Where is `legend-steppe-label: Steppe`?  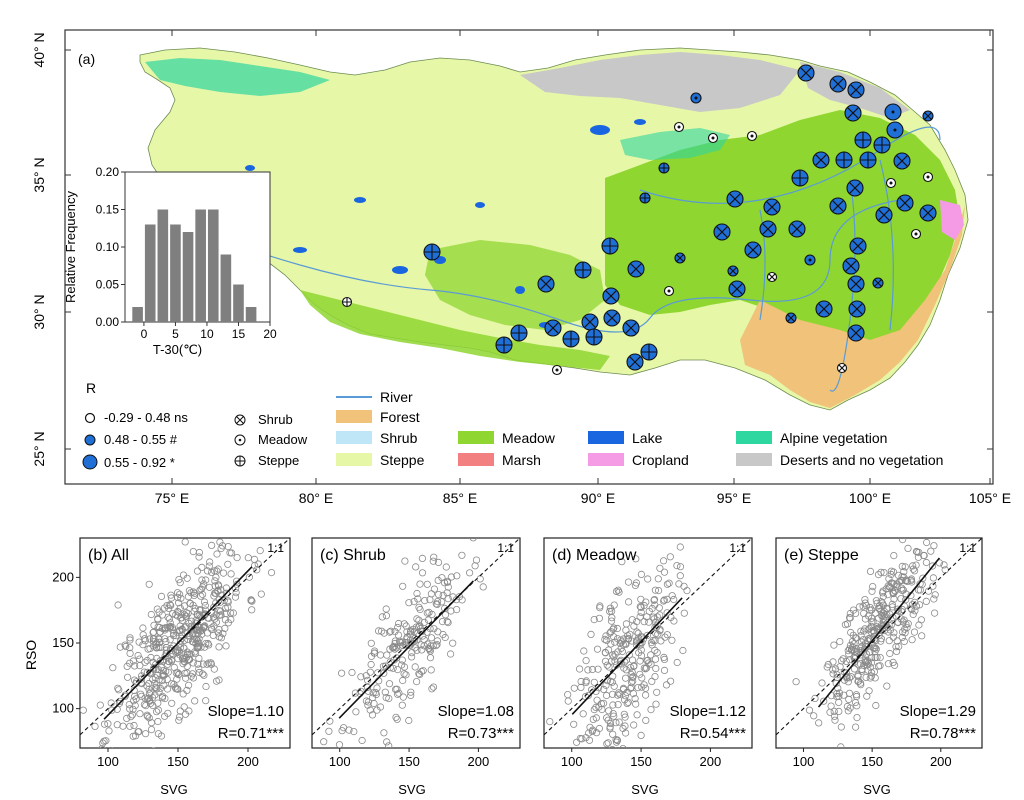 legend-steppe-label: Steppe is located at coordinates (278, 460).